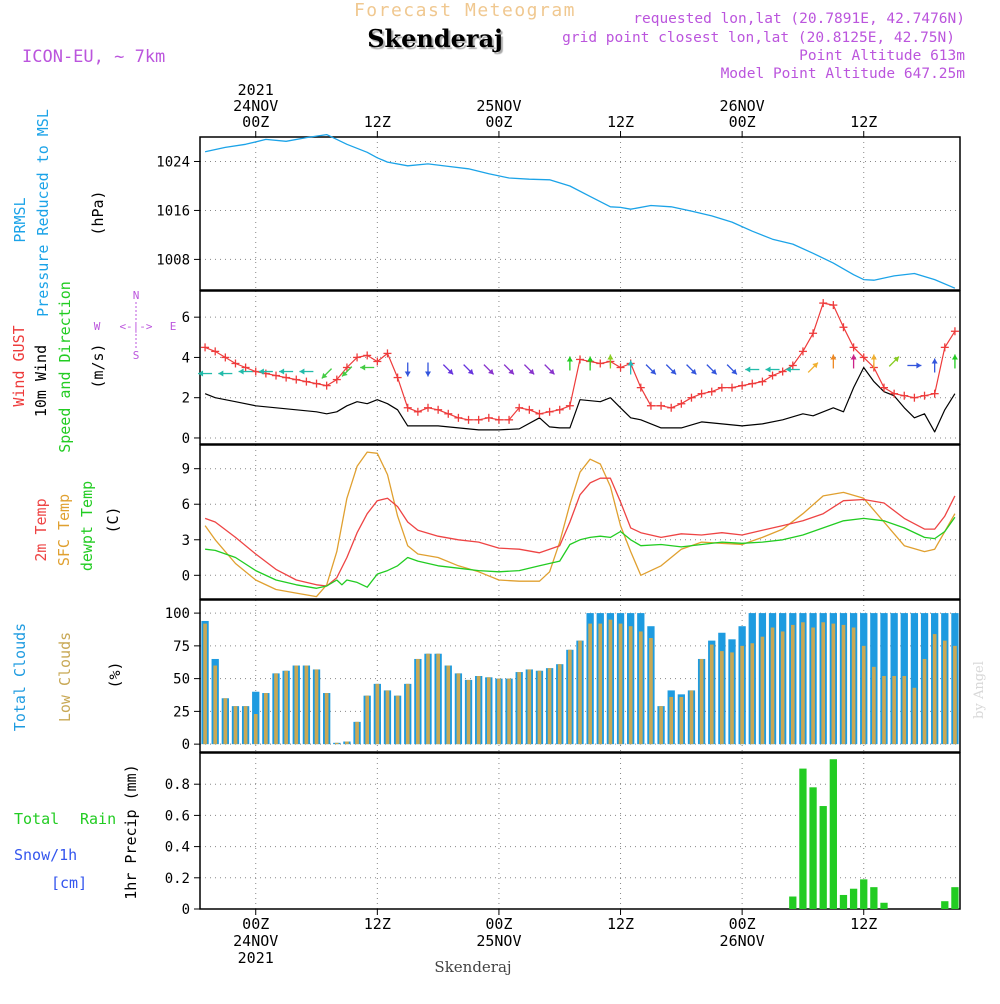 The width and height of the screenshot is (1000, 1004). I want to click on y-tick-label: 75, so click(181, 647).